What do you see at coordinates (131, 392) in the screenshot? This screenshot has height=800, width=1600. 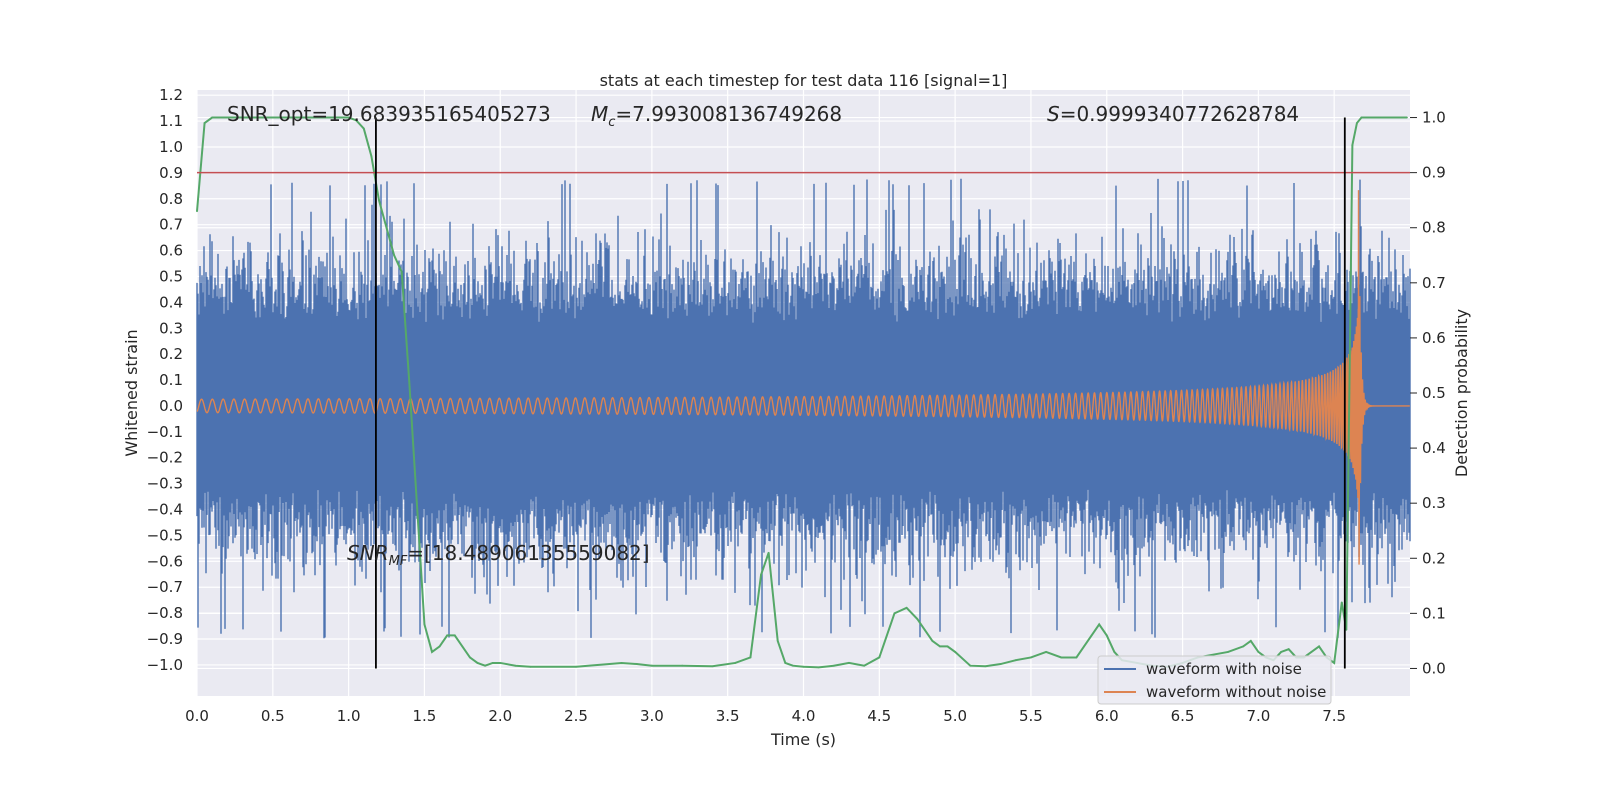 I see `y-axis-label: Whitened strain` at bounding box center [131, 392].